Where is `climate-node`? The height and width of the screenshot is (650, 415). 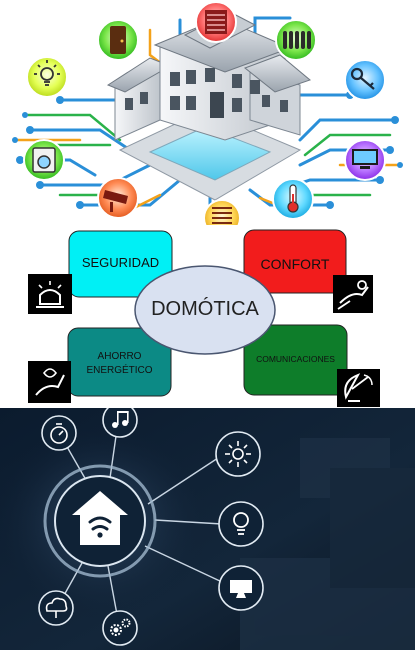
climate-node is located at coordinates (238, 454).